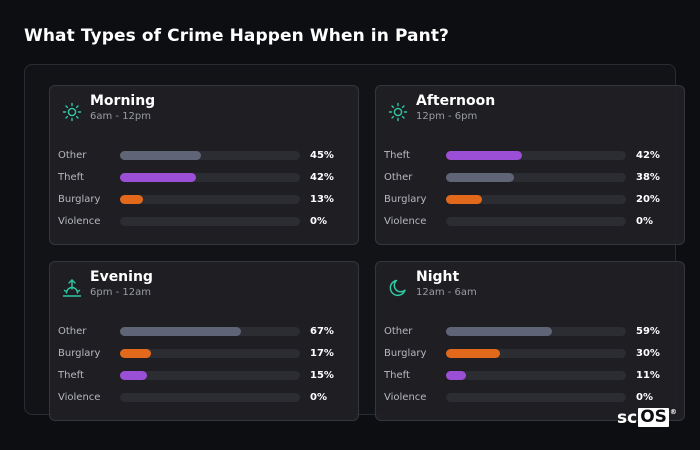  I want to click on crime-rows: Other 67% Burglary 17% Theft 15% Violence 0%, so click(205, 367).